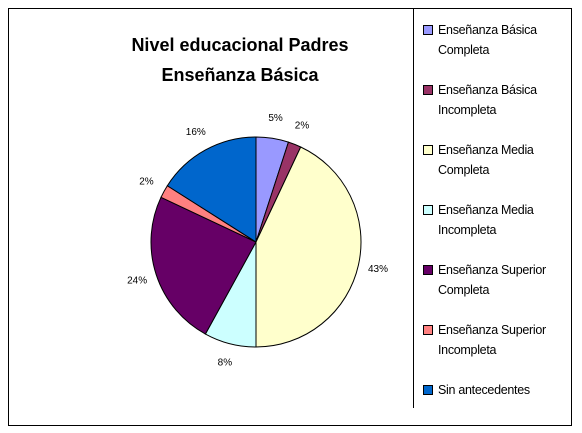  What do you see at coordinates (487, 100) in the screenshot?
I see `legend-label: Enseñanza Básica Incompleta` at bounding box center [487, 100].